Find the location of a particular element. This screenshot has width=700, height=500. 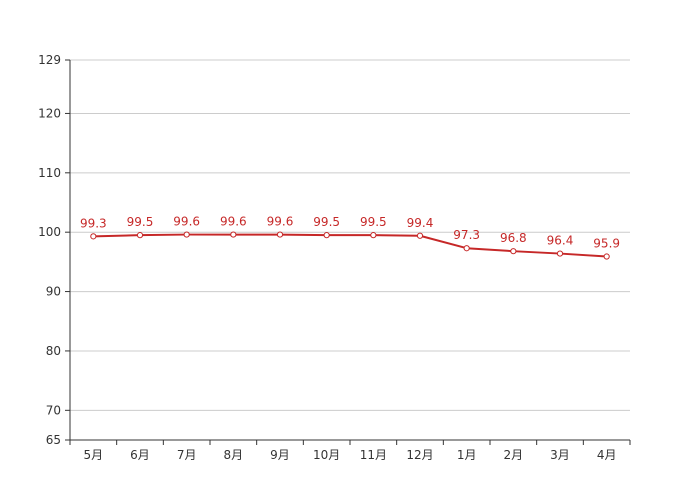

x-tick-label: 2月 is located at coordinates (514, 455).